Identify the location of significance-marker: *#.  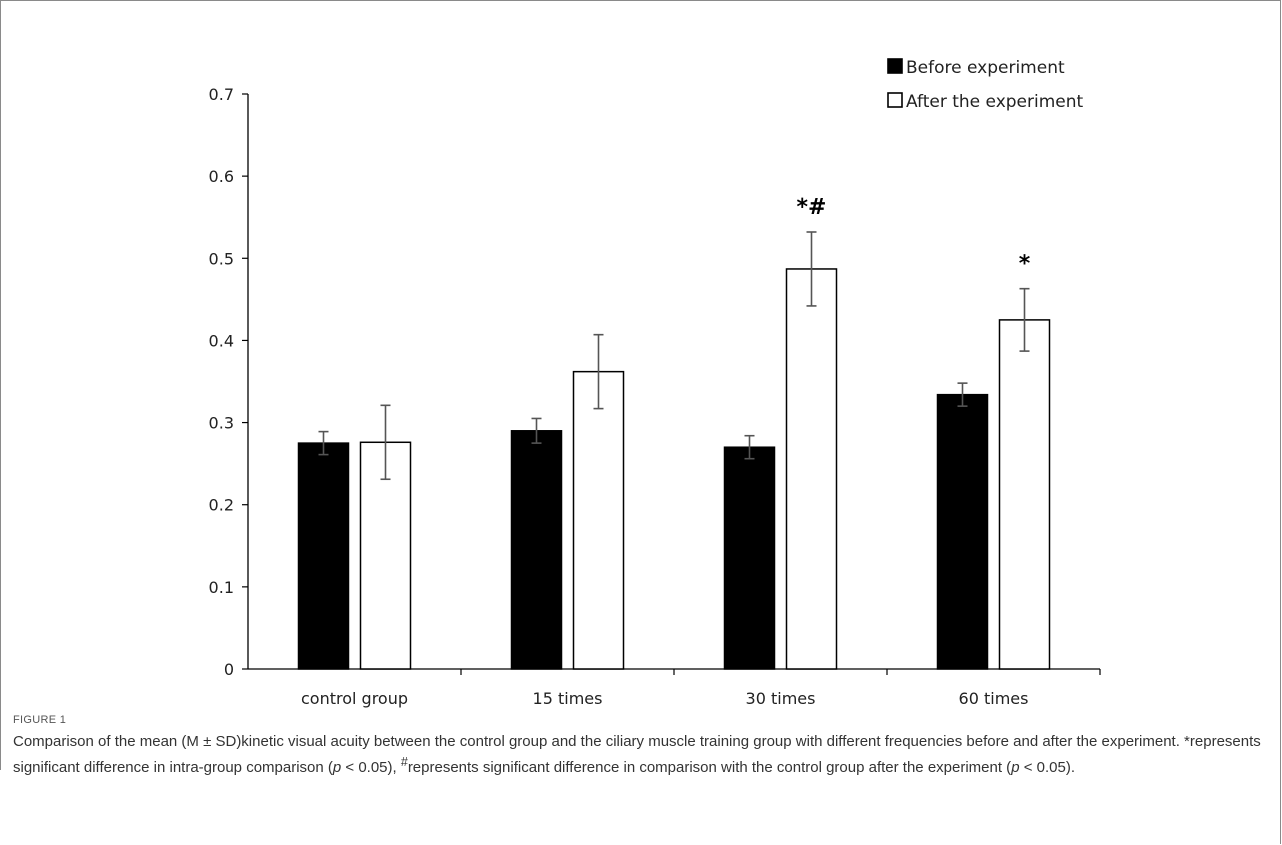
(812, 207).